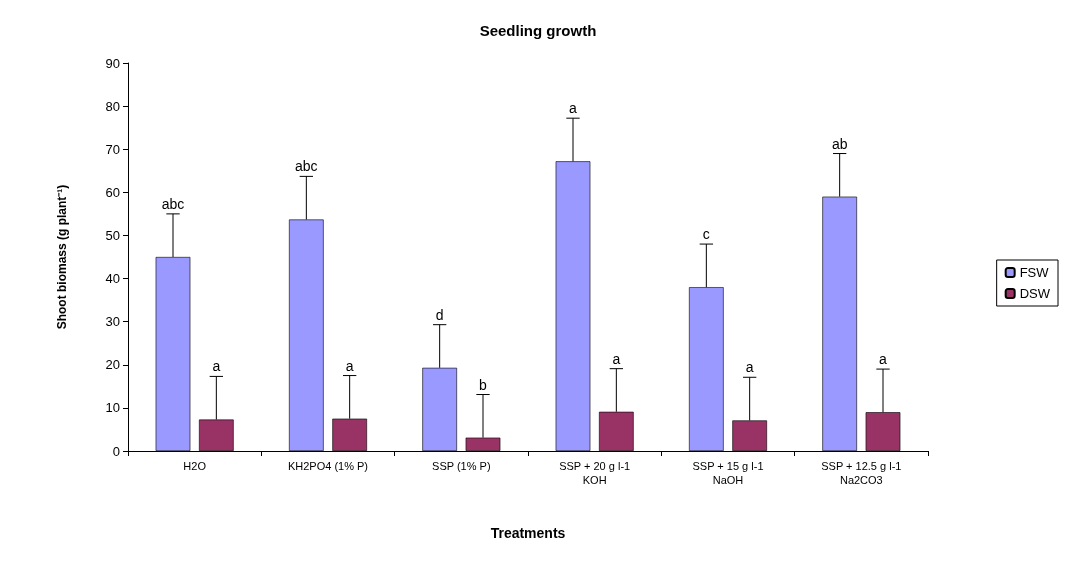 The width and height of the screenshot is (1078, 567). I want to click on annotation: ab, so click(839, 143).